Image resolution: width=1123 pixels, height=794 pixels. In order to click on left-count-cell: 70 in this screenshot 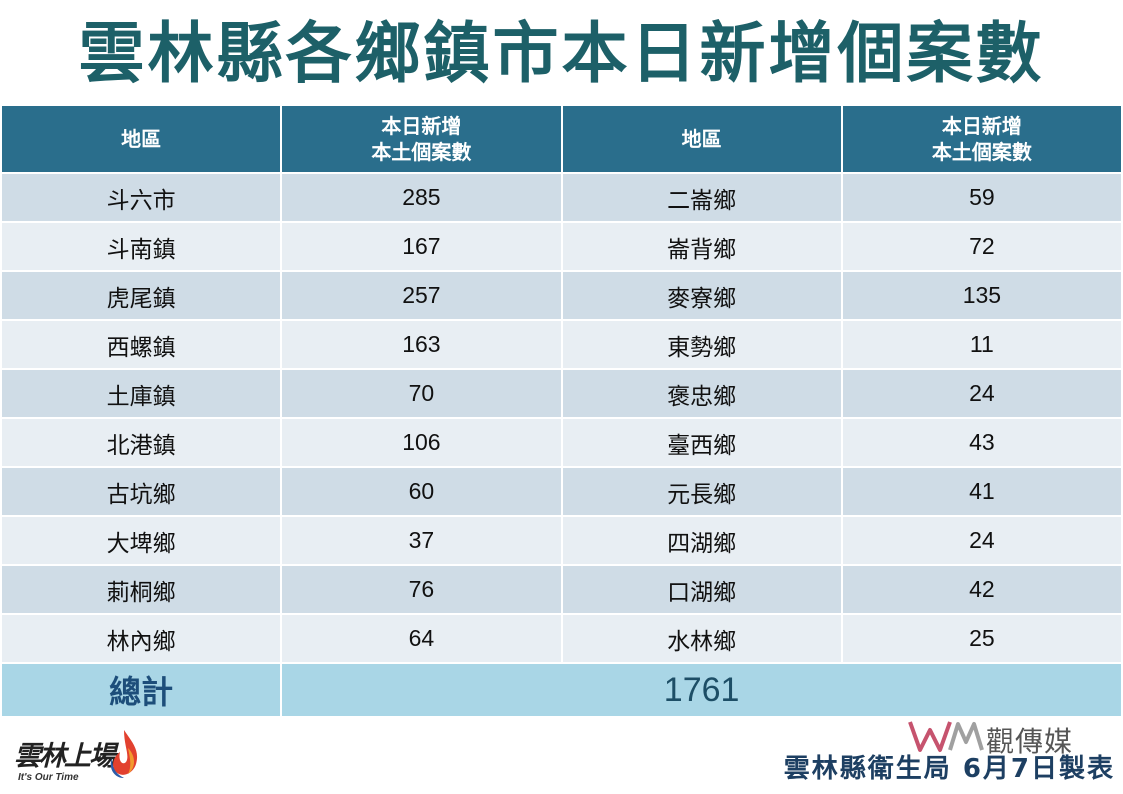, I will do `click(421, 393)`.